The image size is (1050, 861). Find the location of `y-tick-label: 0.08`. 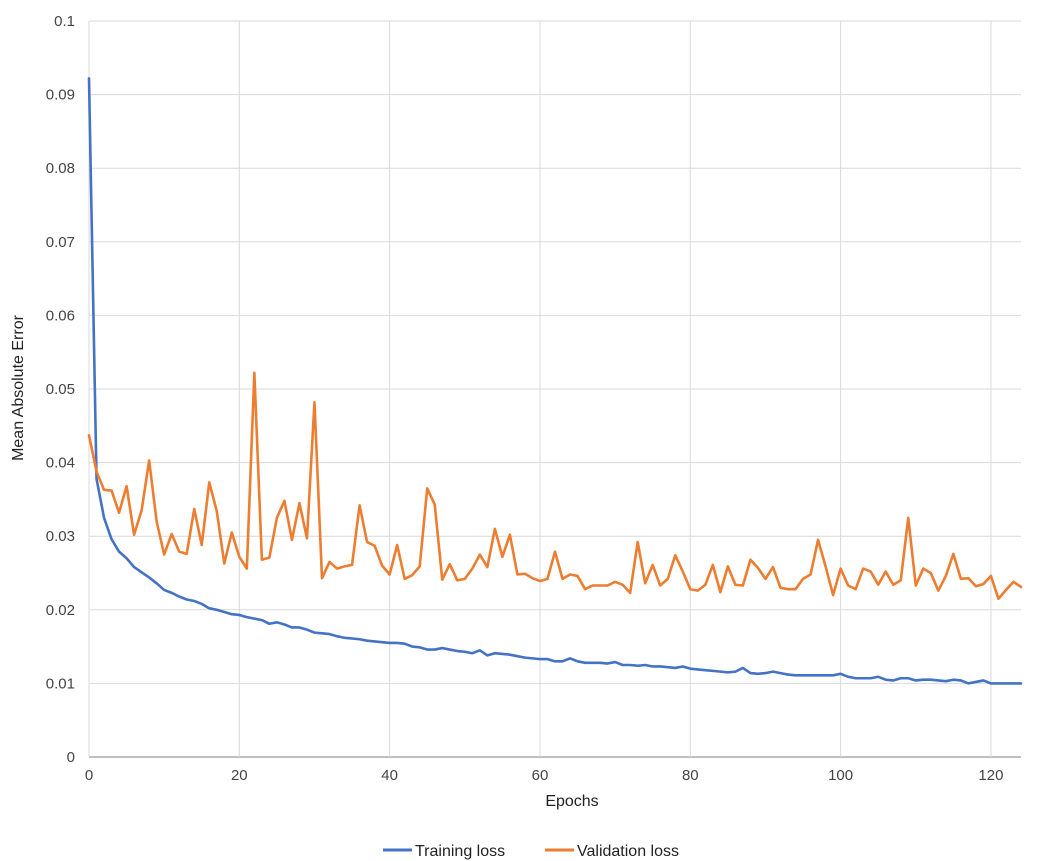

y-tick-label: 0.08 is located at coordinates (60, 168).